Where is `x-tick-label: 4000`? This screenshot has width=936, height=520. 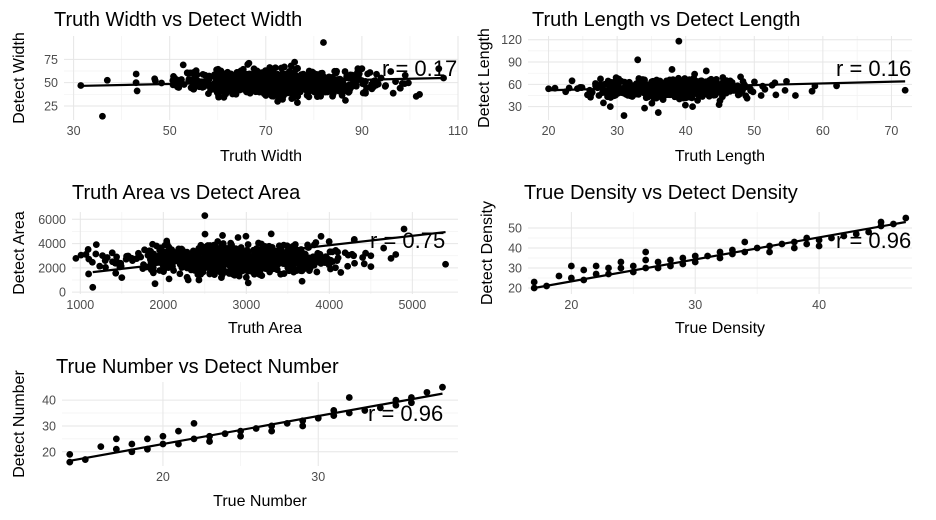
x-tick-label: 4000 is located at coordinates (329, 305).